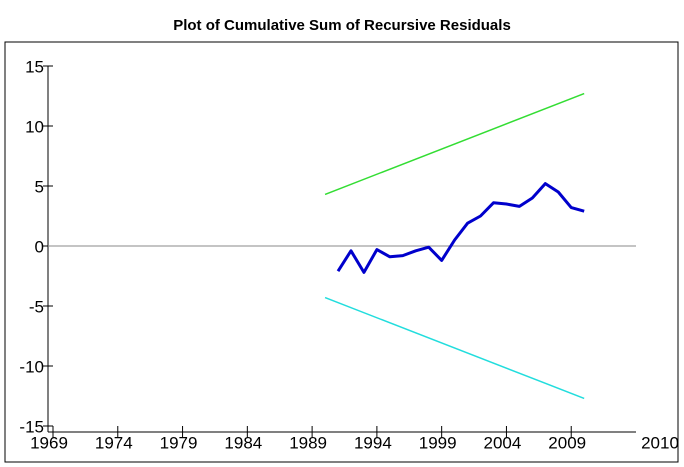 The width and height of the screenshot is (684, 467). I want to click on y-tick-label: -5, so click(36, 306).